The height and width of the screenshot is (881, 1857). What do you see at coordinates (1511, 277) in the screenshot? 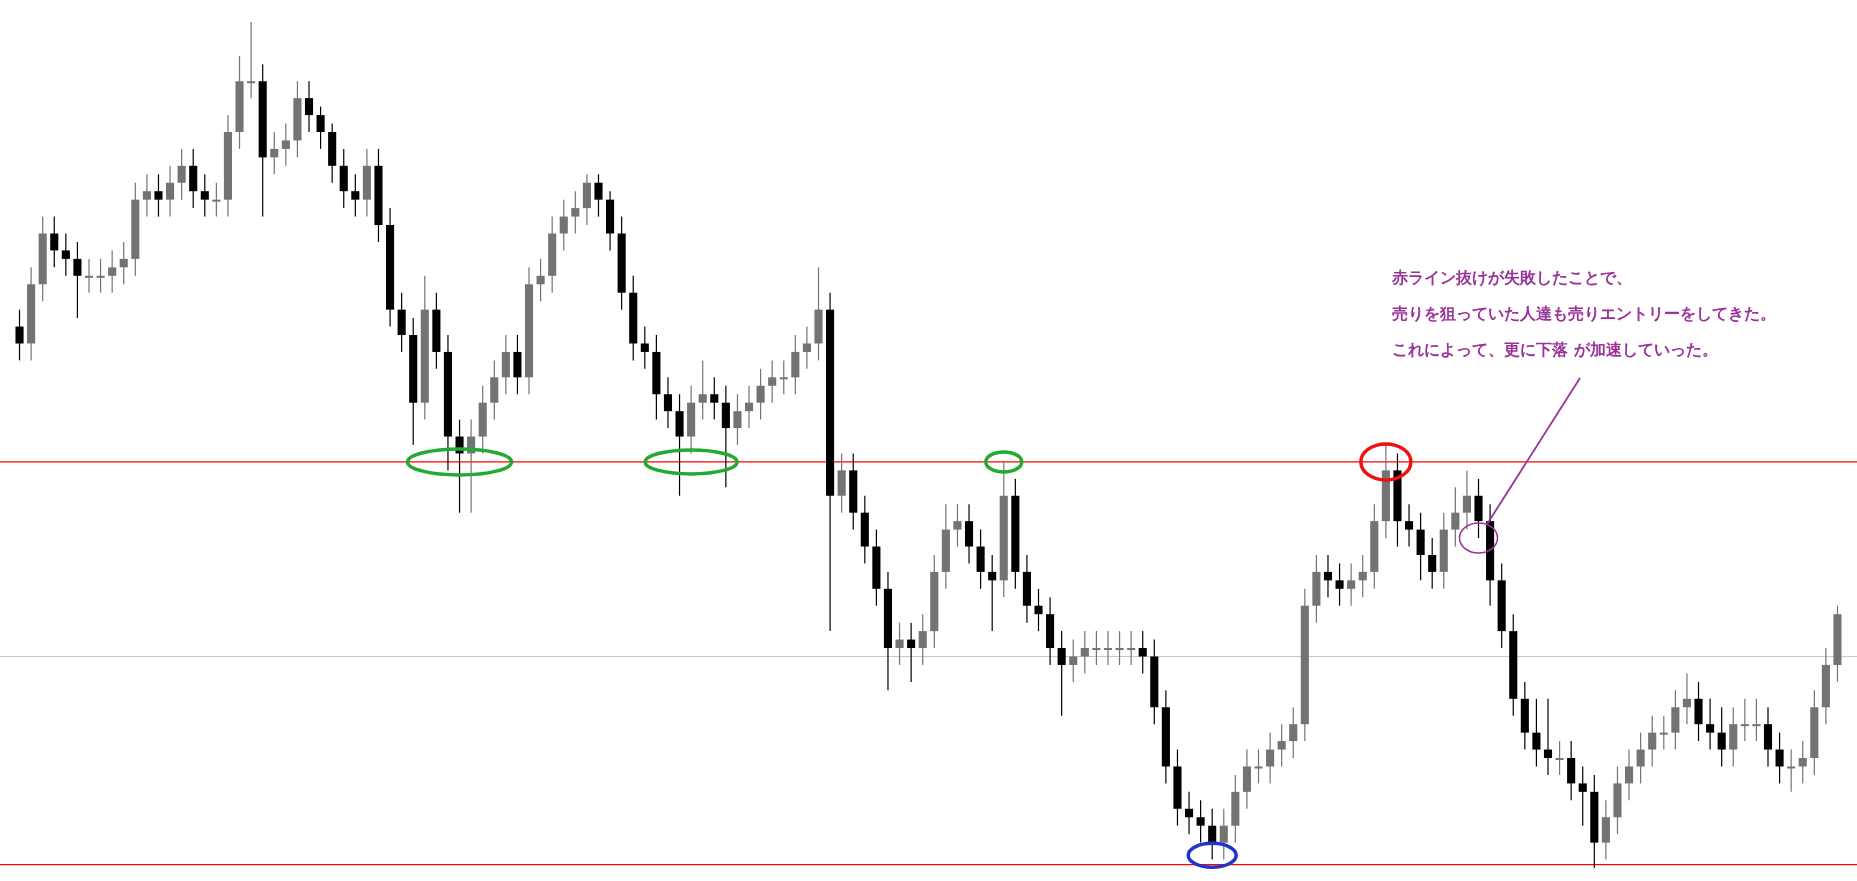
I see `annotation: 赤ライン抜けが失敗したことで、` at bounding box center [1511, 277].